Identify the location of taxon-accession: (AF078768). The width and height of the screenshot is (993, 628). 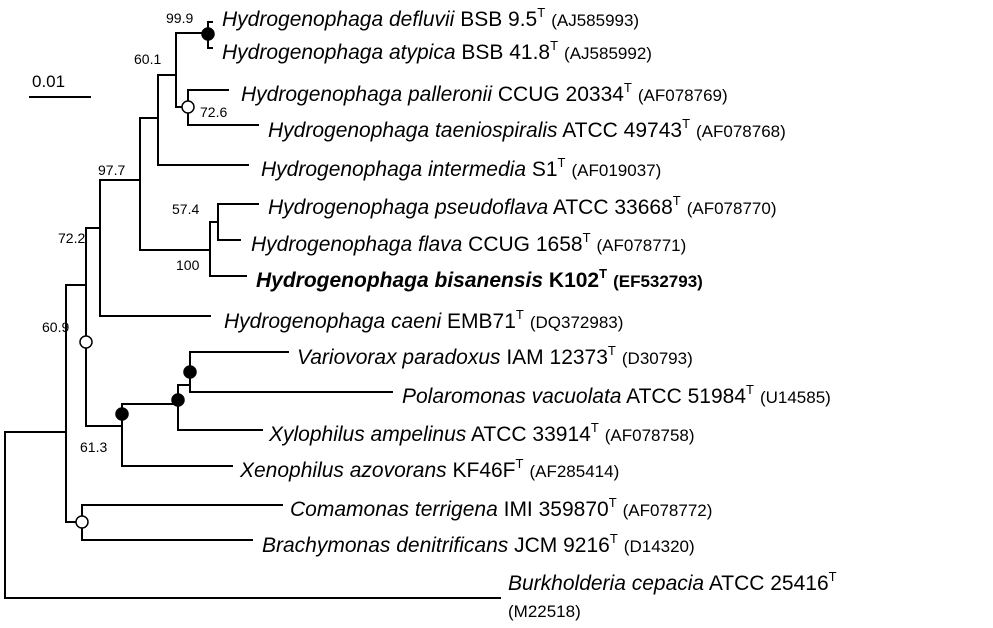
(741, 131).